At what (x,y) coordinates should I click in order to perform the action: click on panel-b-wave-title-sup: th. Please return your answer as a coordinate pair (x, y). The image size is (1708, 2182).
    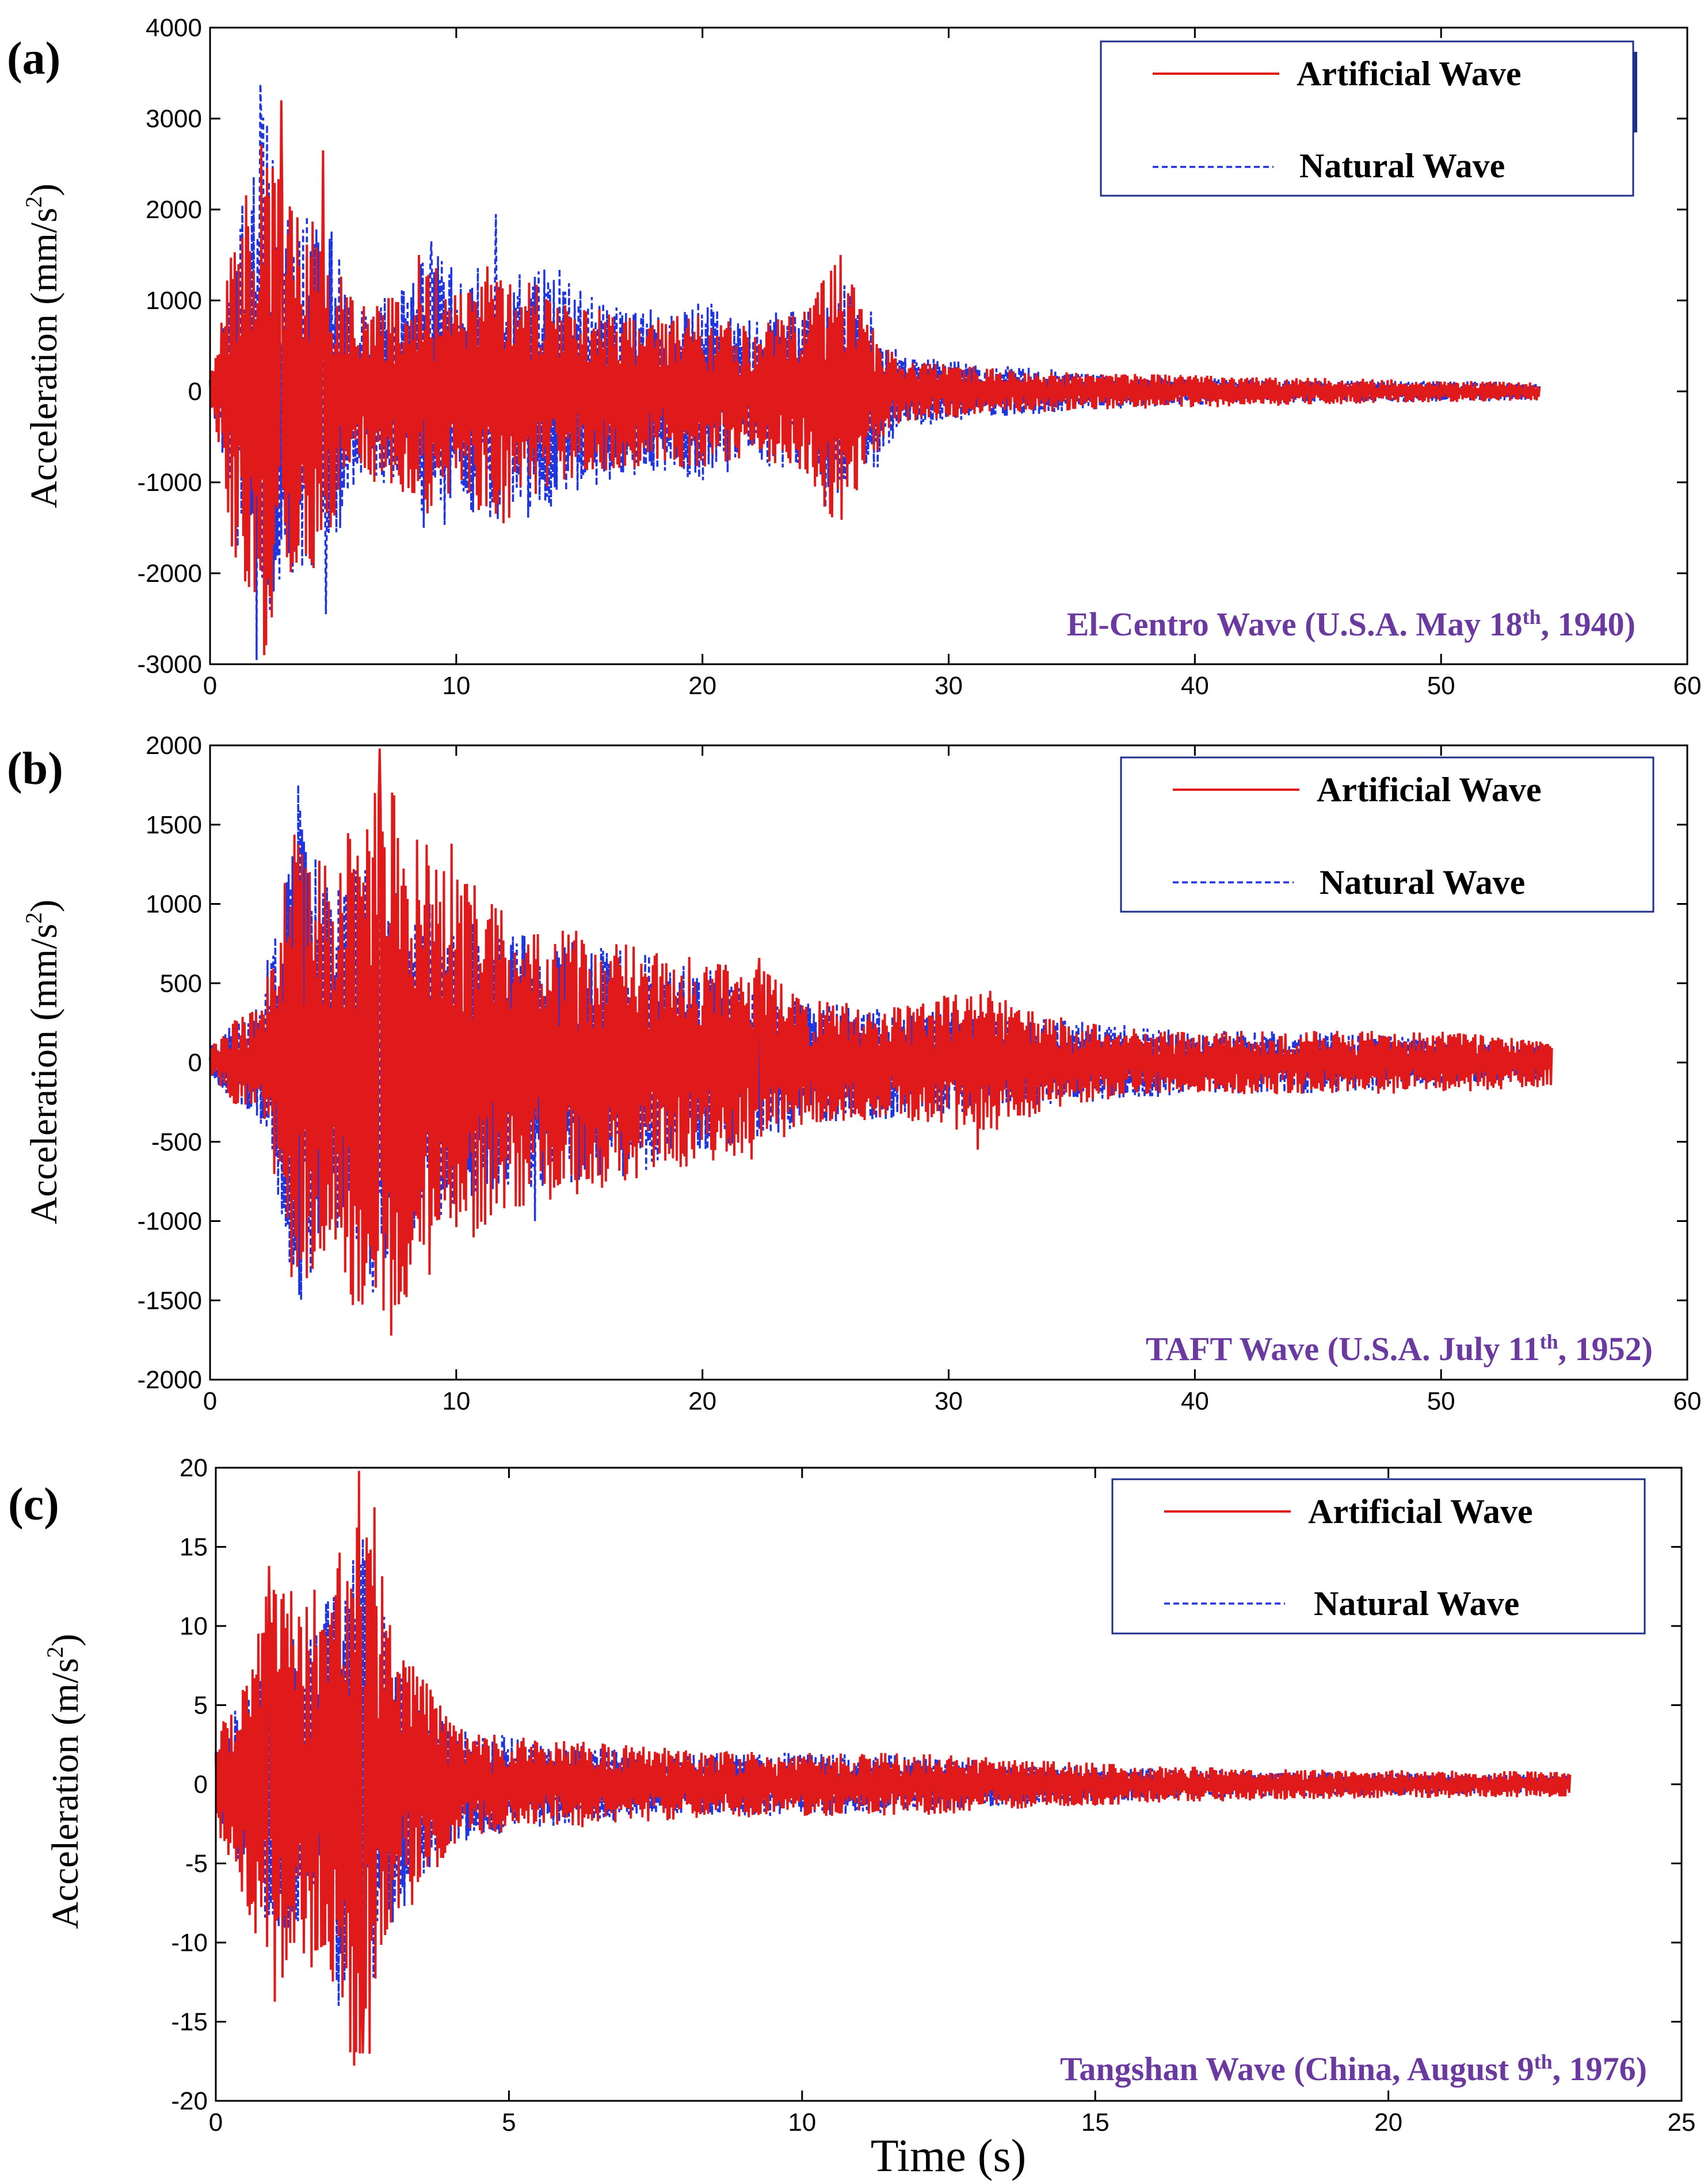
    Looking at the image, I should click on (1549, 1341).